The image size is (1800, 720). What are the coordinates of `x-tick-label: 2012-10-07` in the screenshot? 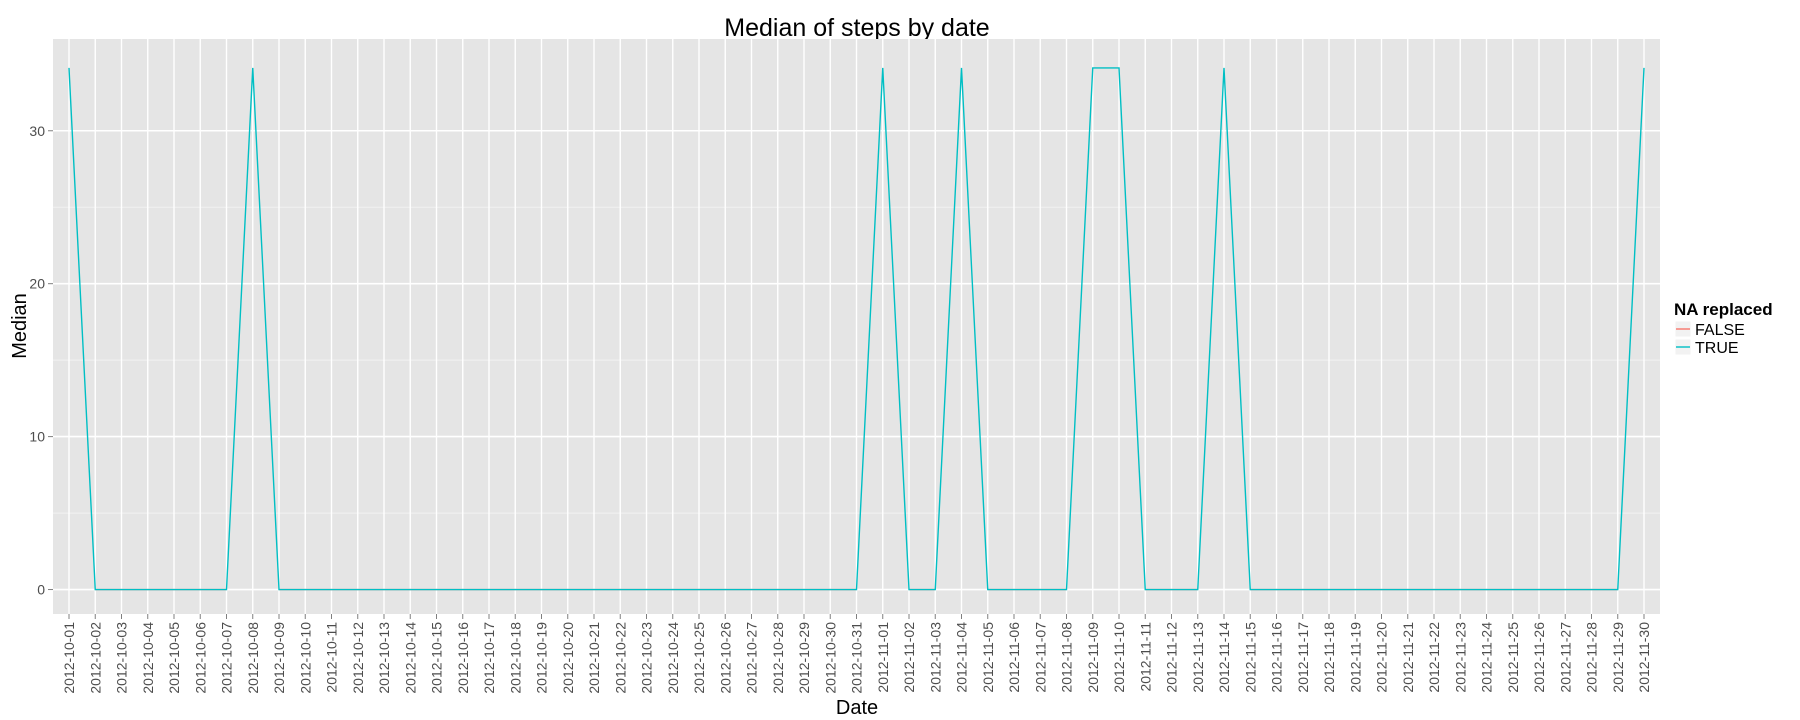 It's located at (227, 658).